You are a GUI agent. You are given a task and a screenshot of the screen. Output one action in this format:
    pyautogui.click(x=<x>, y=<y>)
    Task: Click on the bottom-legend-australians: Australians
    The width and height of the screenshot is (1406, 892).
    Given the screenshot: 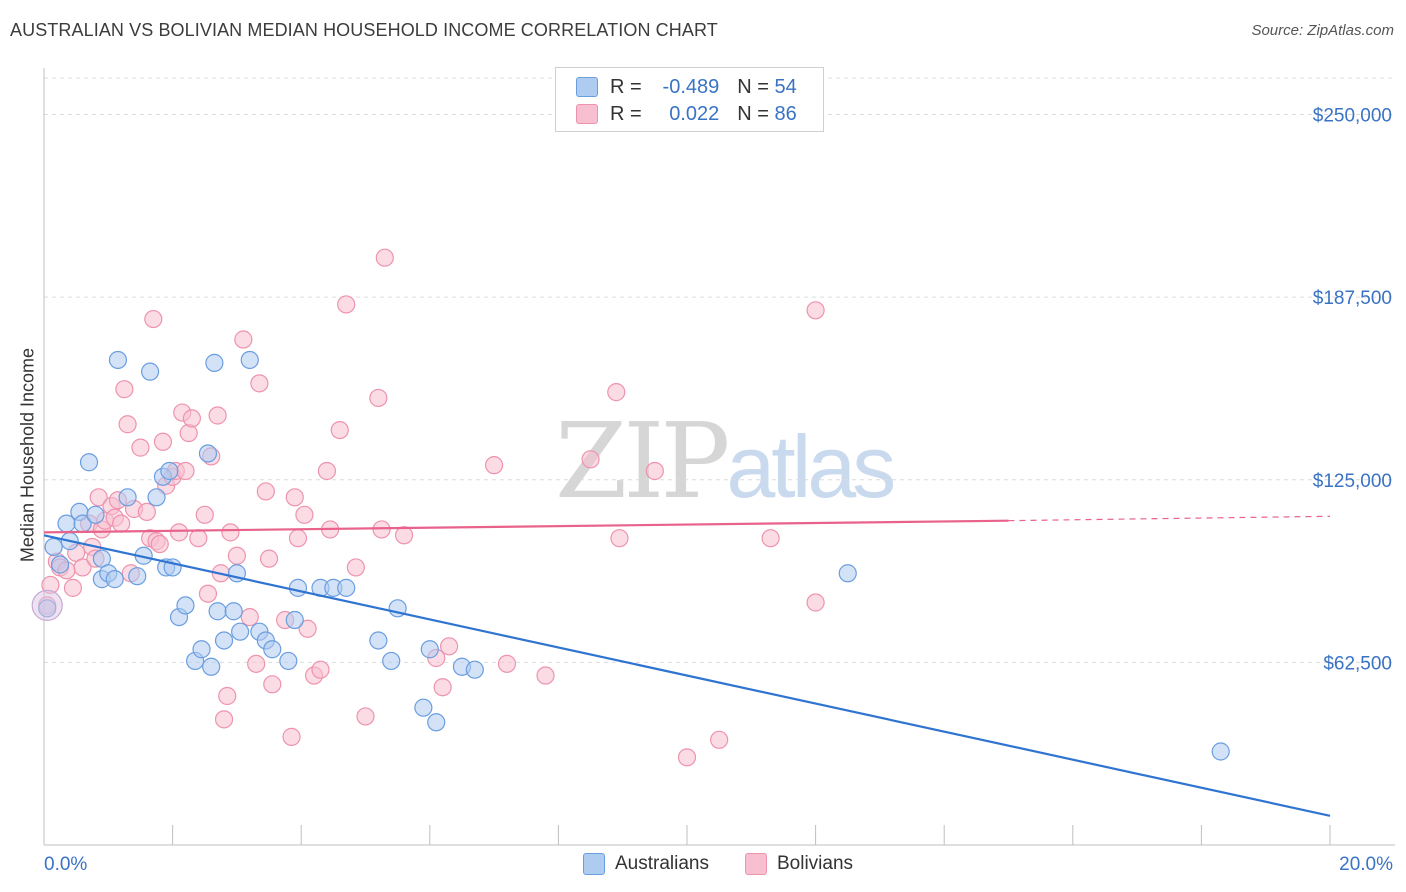 What is the action you would take?
    pyautogui.click(x=646, y=864)
    